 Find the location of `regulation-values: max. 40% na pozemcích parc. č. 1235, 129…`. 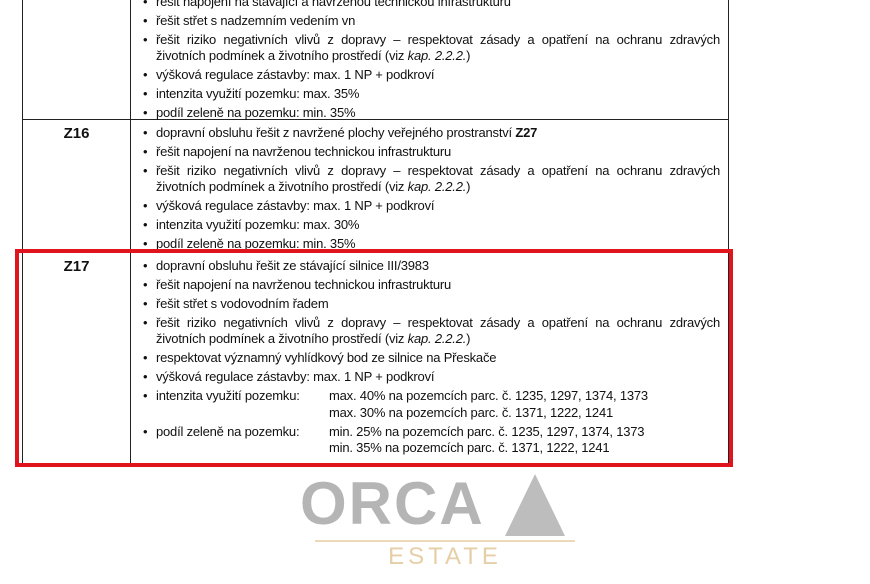

regulation-values: max. 40% na pozemcích parc. č. 1235, 129… is located at coordinates (488, 404).